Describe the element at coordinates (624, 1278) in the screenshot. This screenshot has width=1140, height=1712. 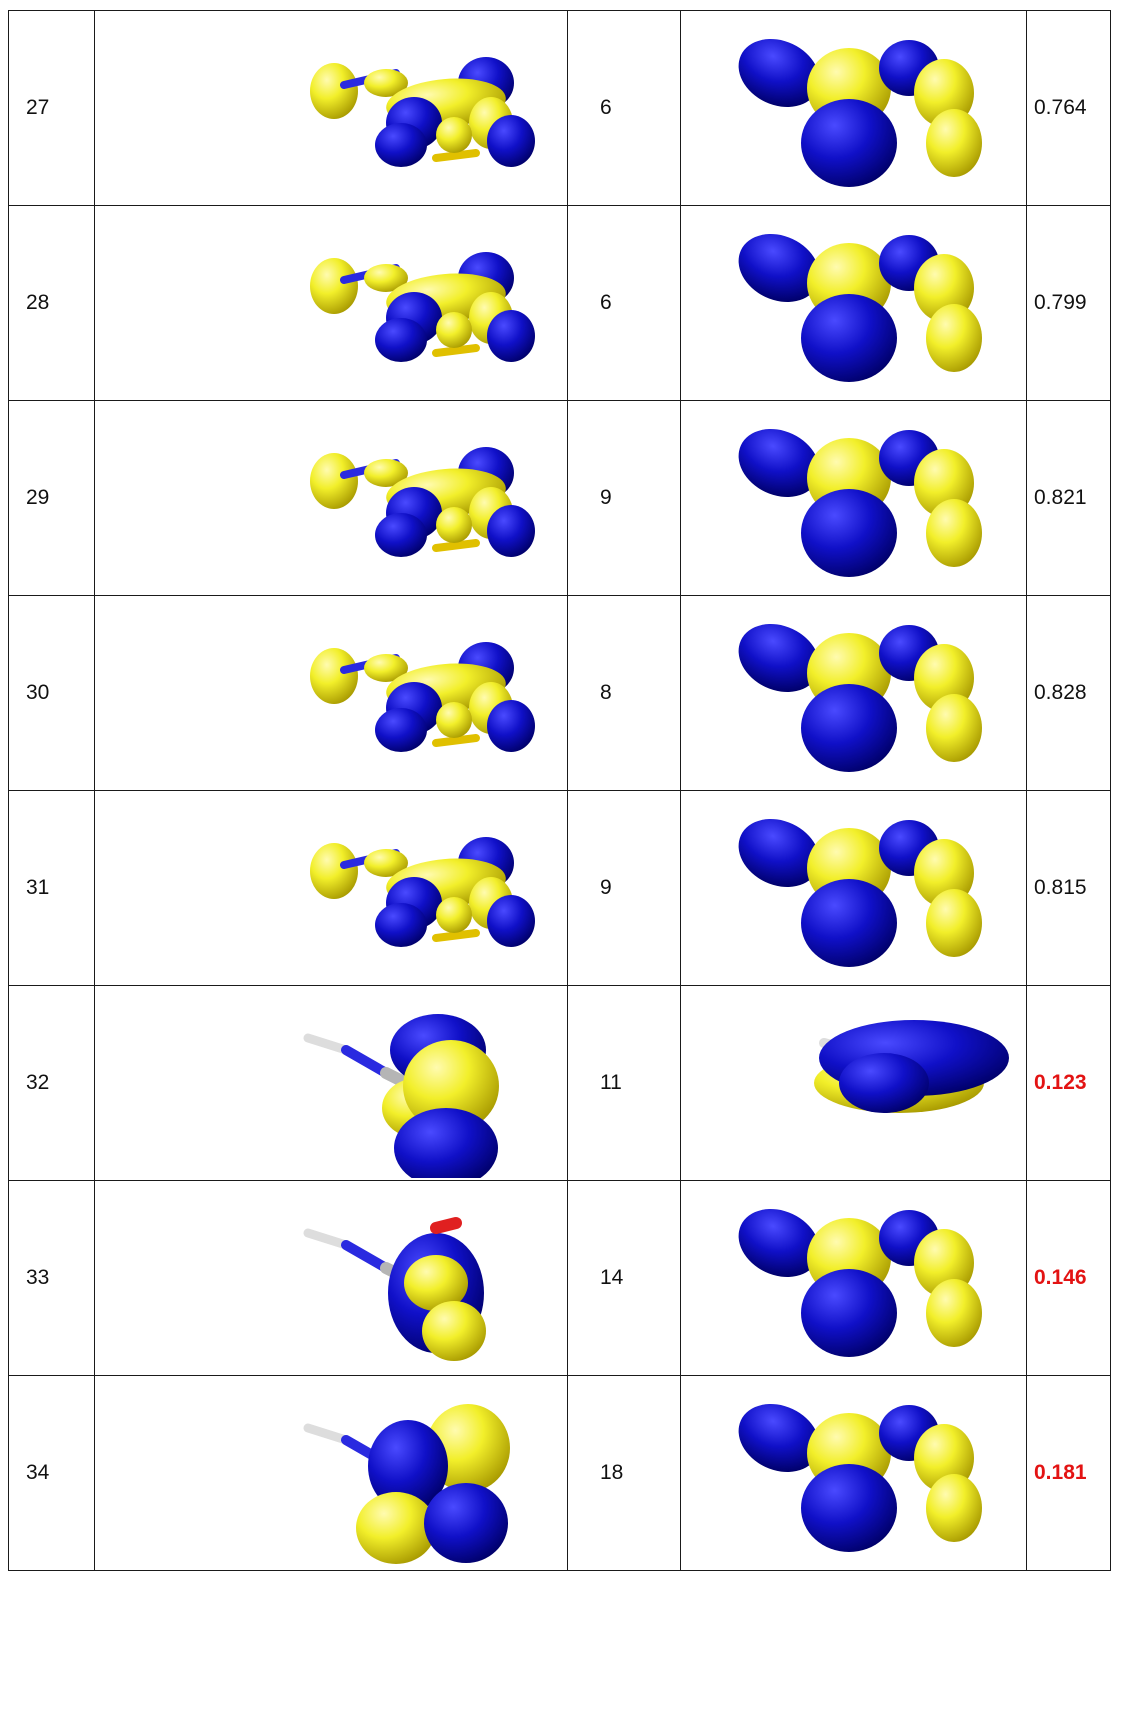
I see `row-count: 14` at that location.